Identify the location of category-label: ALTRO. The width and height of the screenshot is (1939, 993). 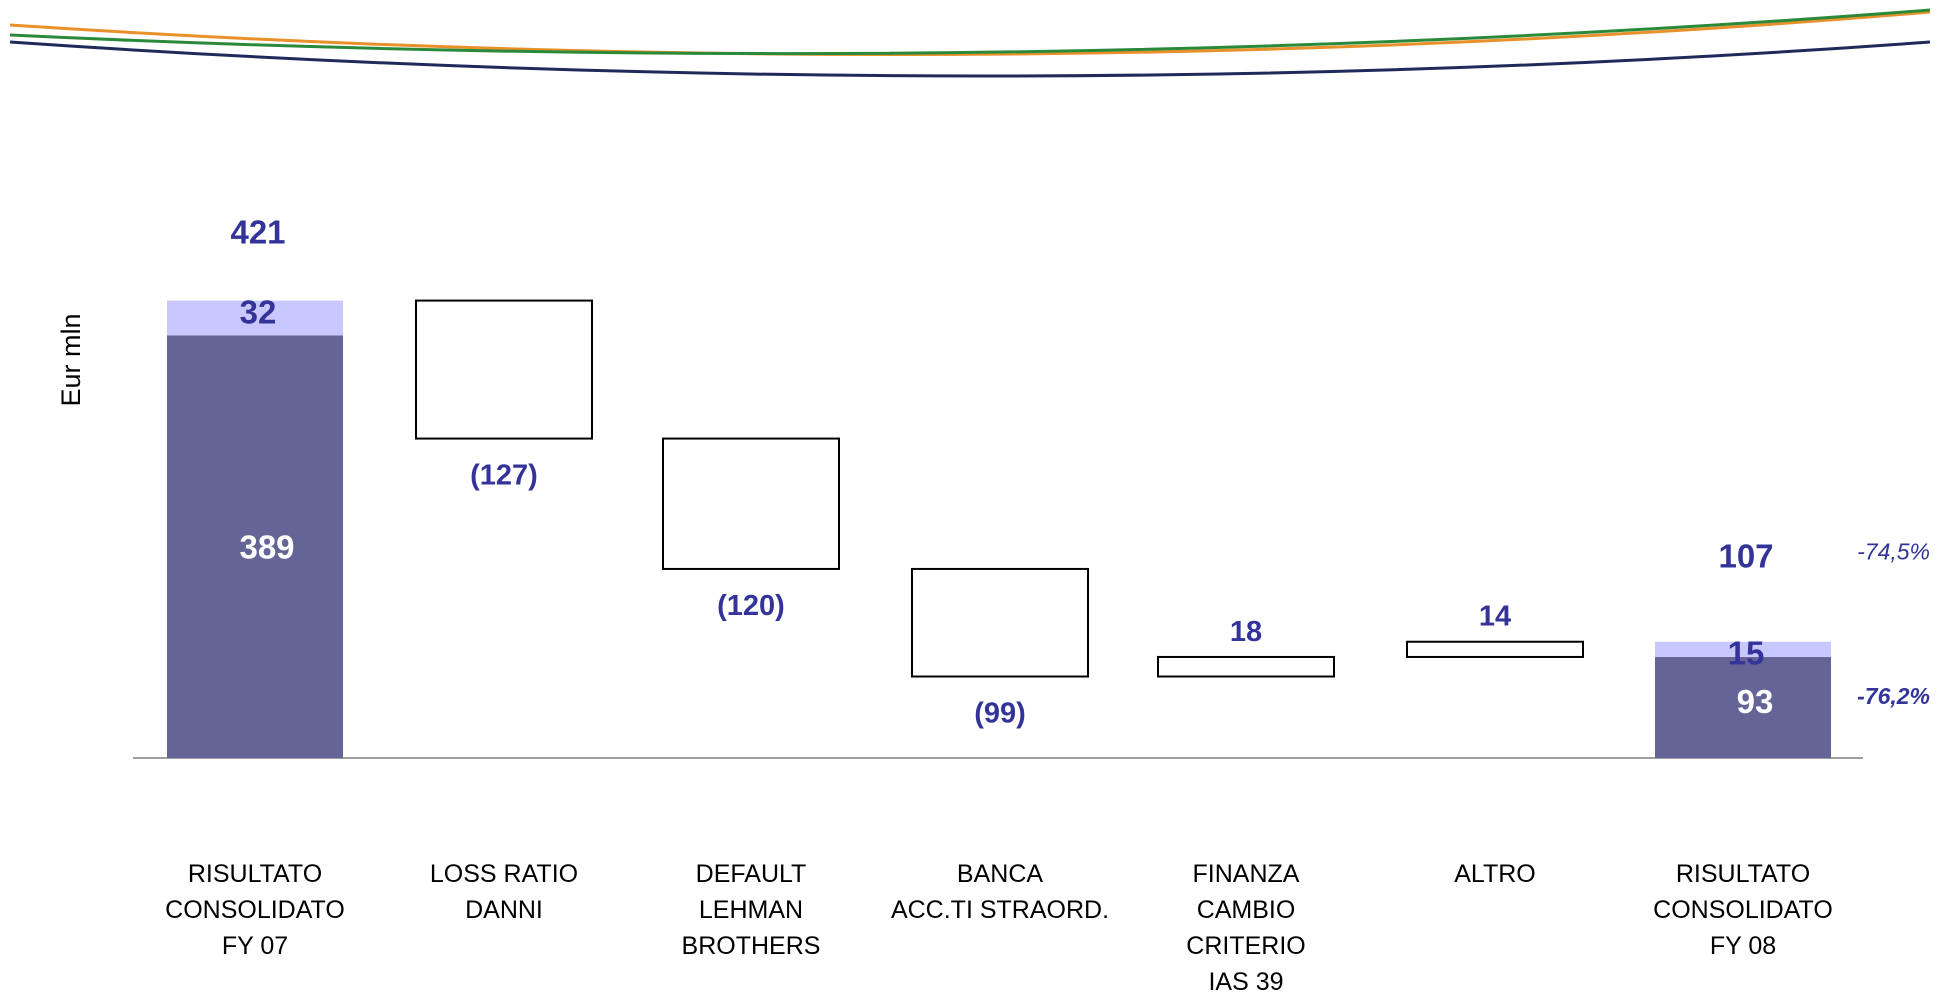
(1495, 874).